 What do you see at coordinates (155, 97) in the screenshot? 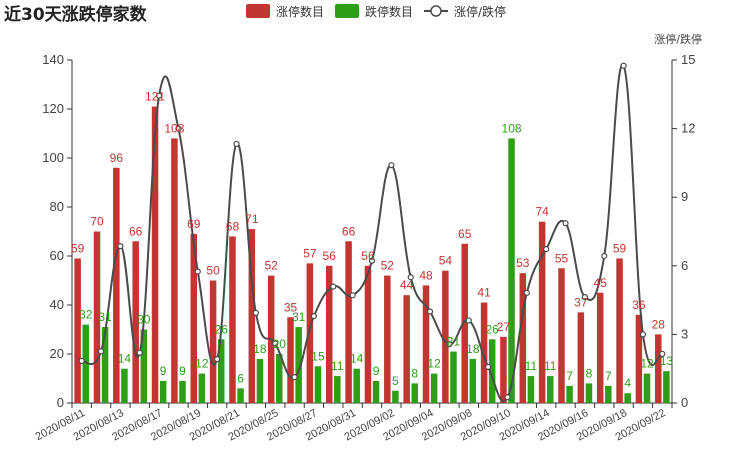
I see `bar-up-label: 121` at bounding box center [155, 97].